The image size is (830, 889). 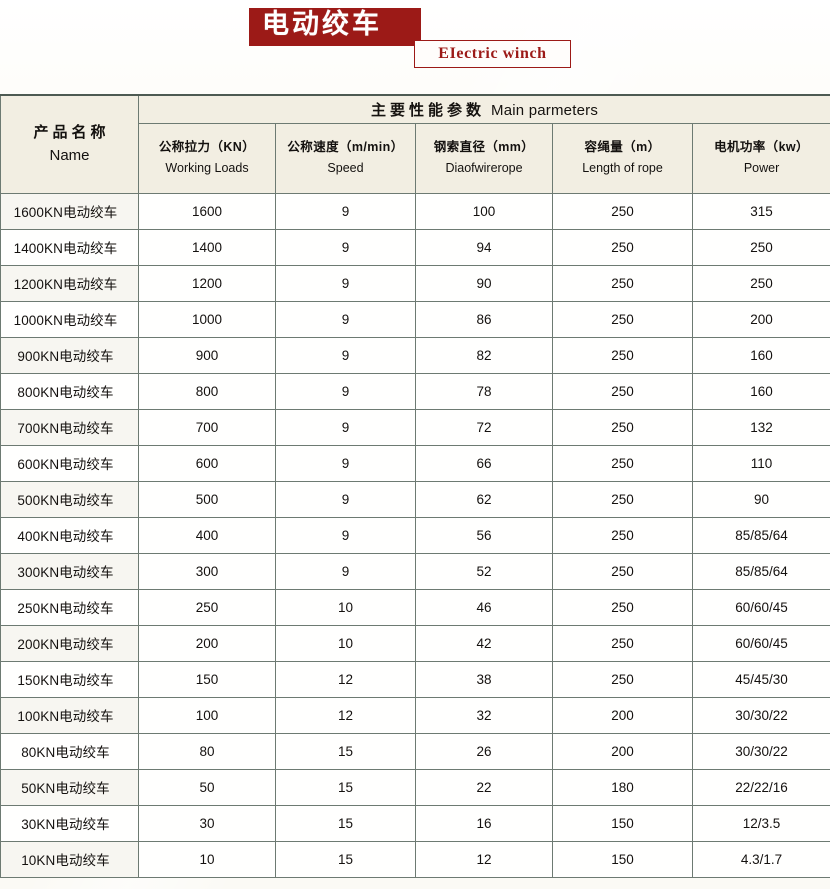 What do you see at coordinates (69, 787) in the screenshot?
I see `cell-product-name: 50KN电动绞车` at bounding box center [69, 787].